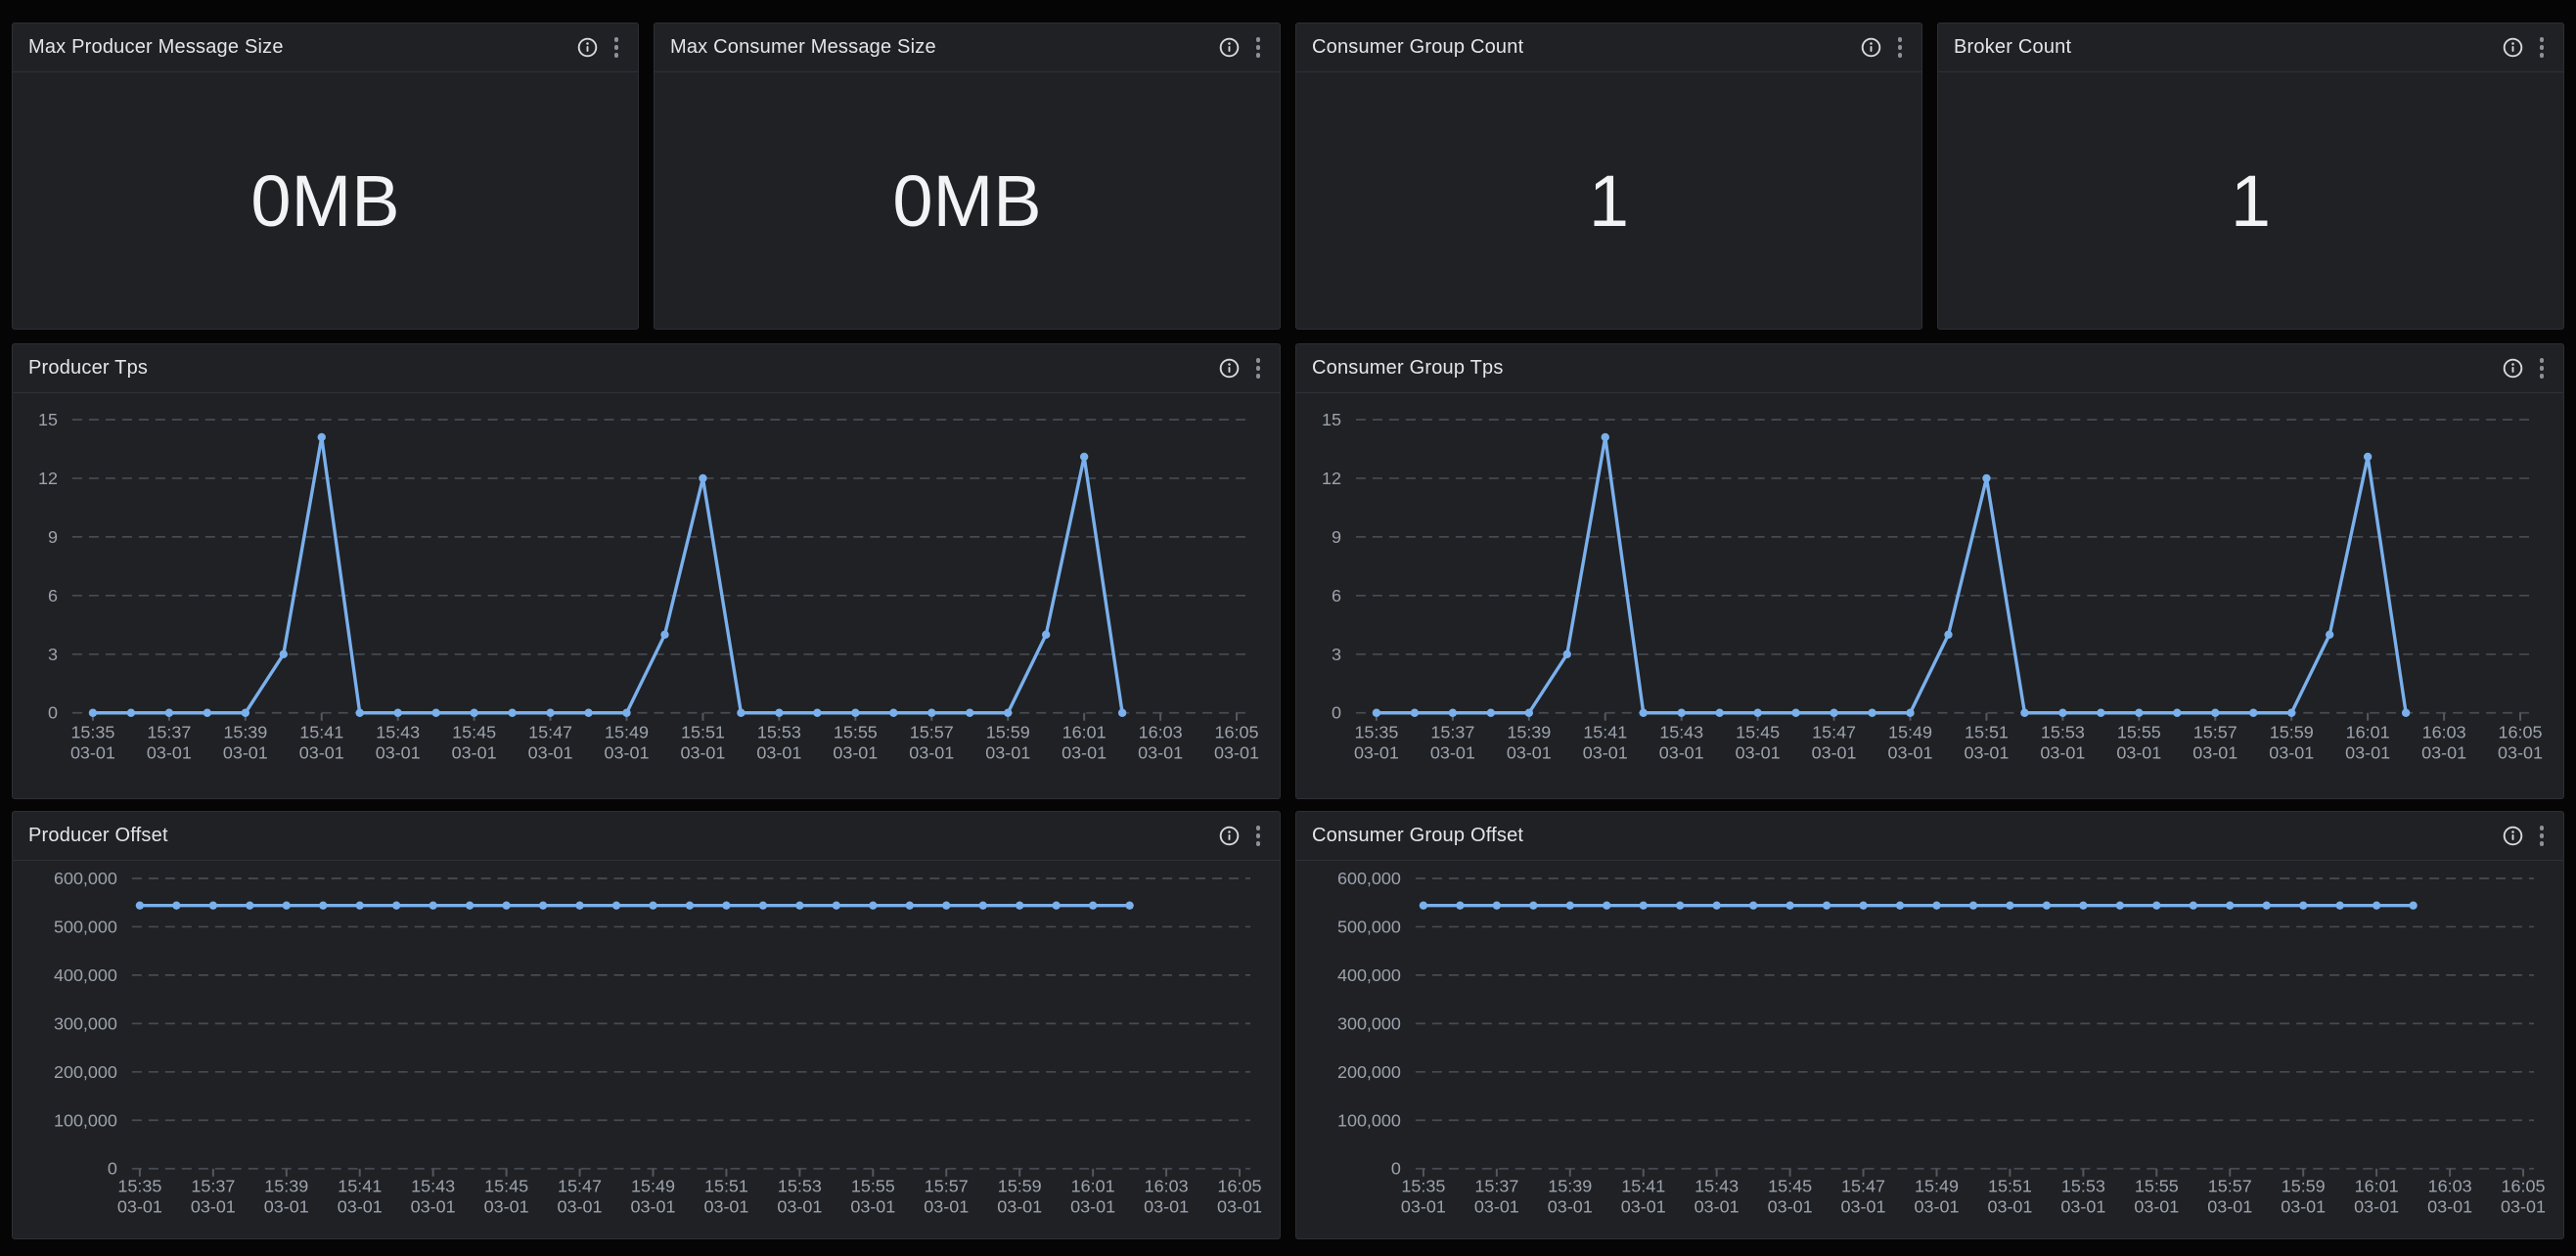 The height and width of the screenshot is (1256, 2576). Describe the element at coordinates (85, 879) in the screenshot. I see `svg-text: 600,000` at that location.